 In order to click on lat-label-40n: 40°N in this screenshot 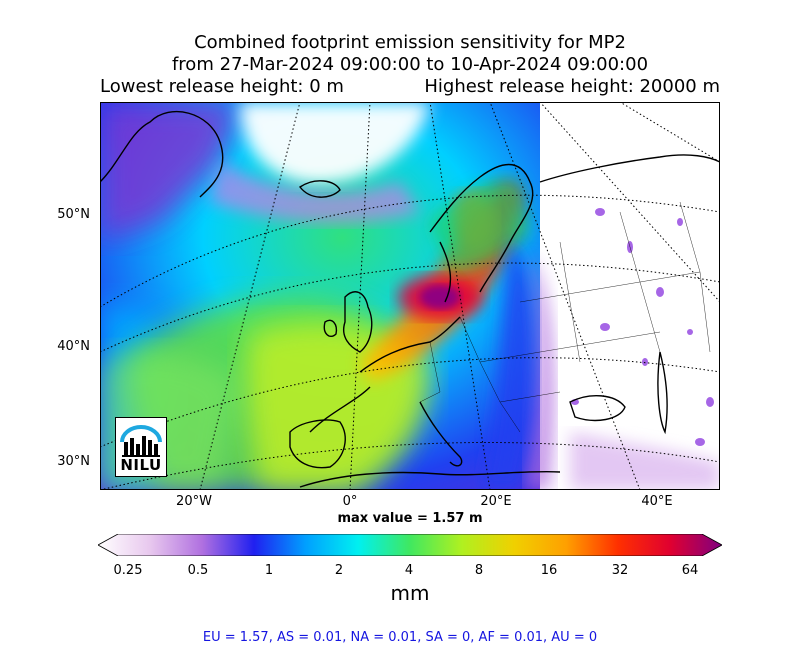, I will do `click(73, 346)`.